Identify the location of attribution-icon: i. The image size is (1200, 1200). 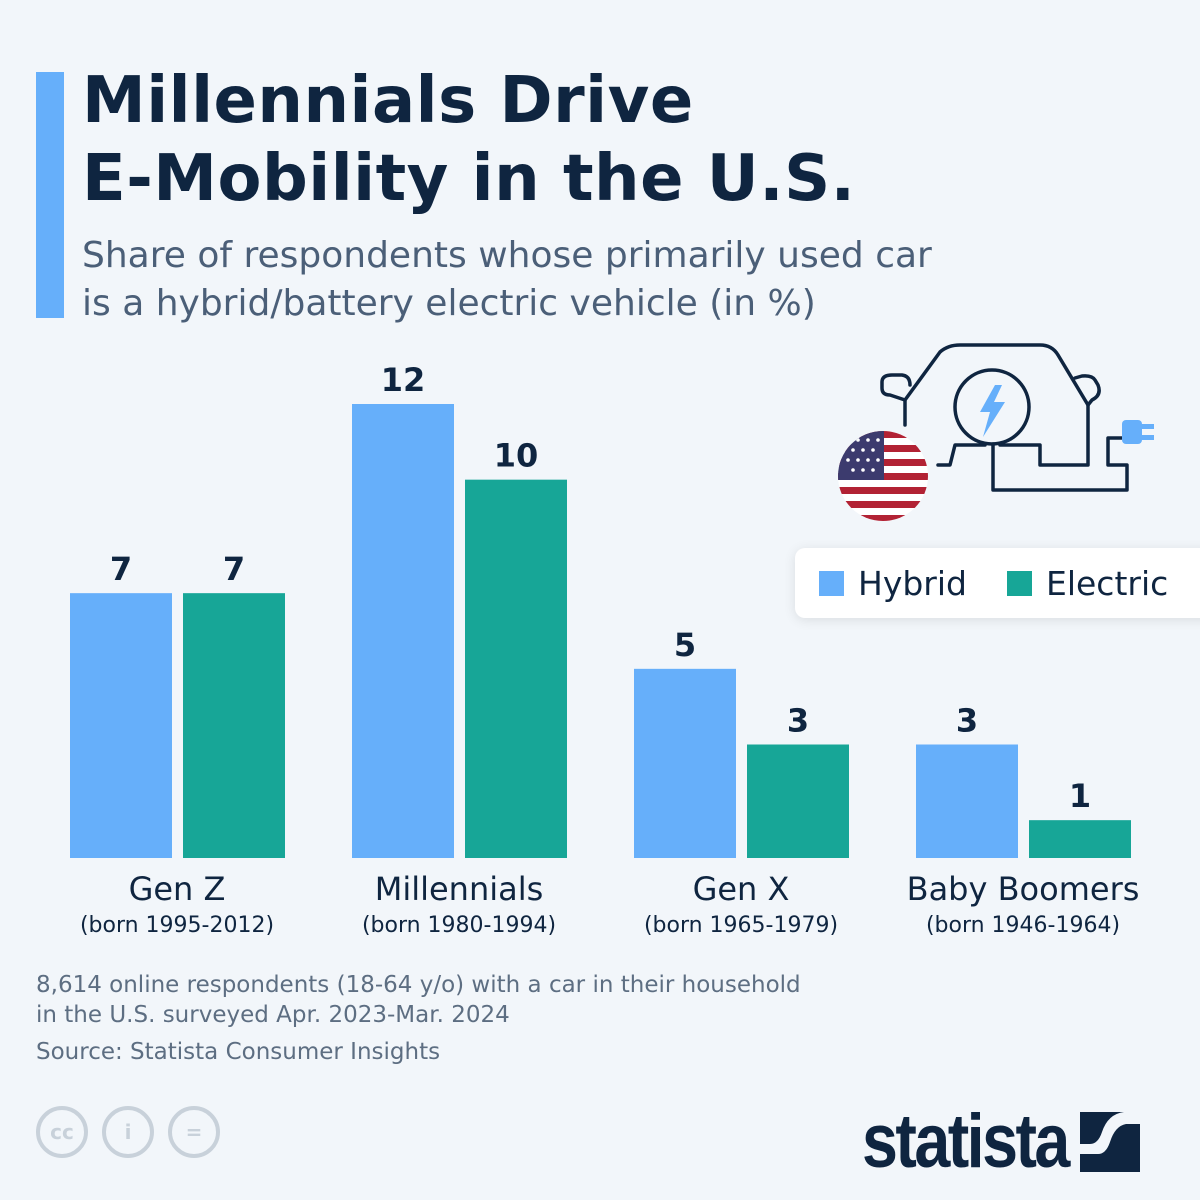
(128, 1132).